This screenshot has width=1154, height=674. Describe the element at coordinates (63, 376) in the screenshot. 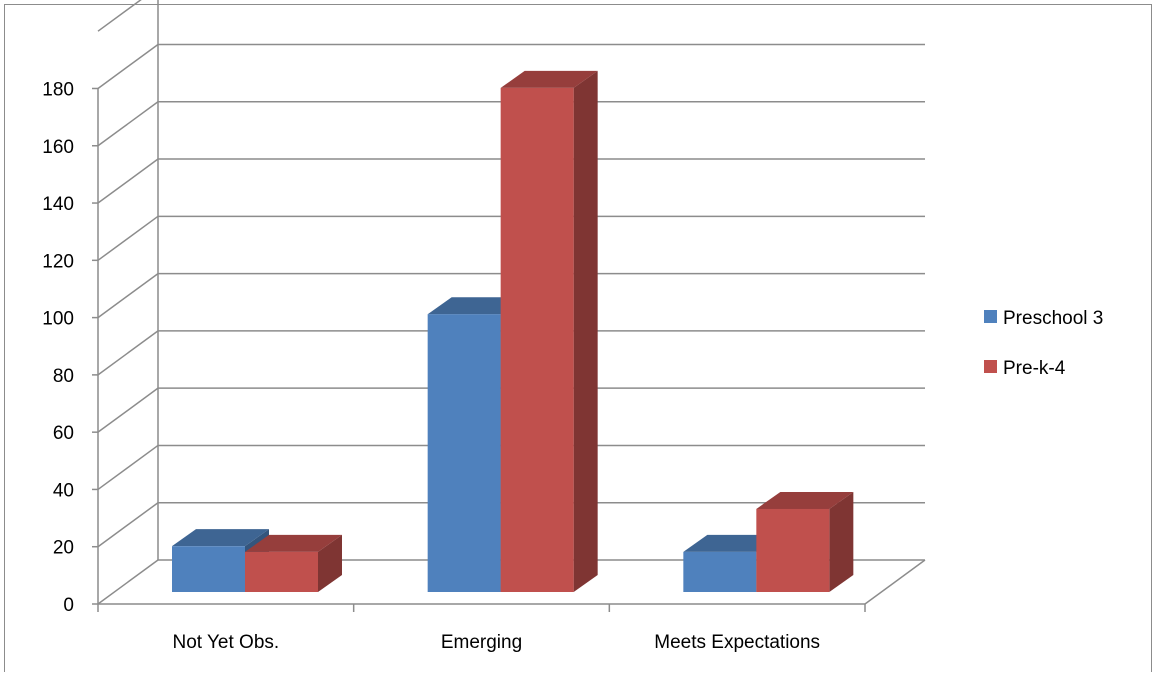

I see `y-tick-label: 80` at that location.